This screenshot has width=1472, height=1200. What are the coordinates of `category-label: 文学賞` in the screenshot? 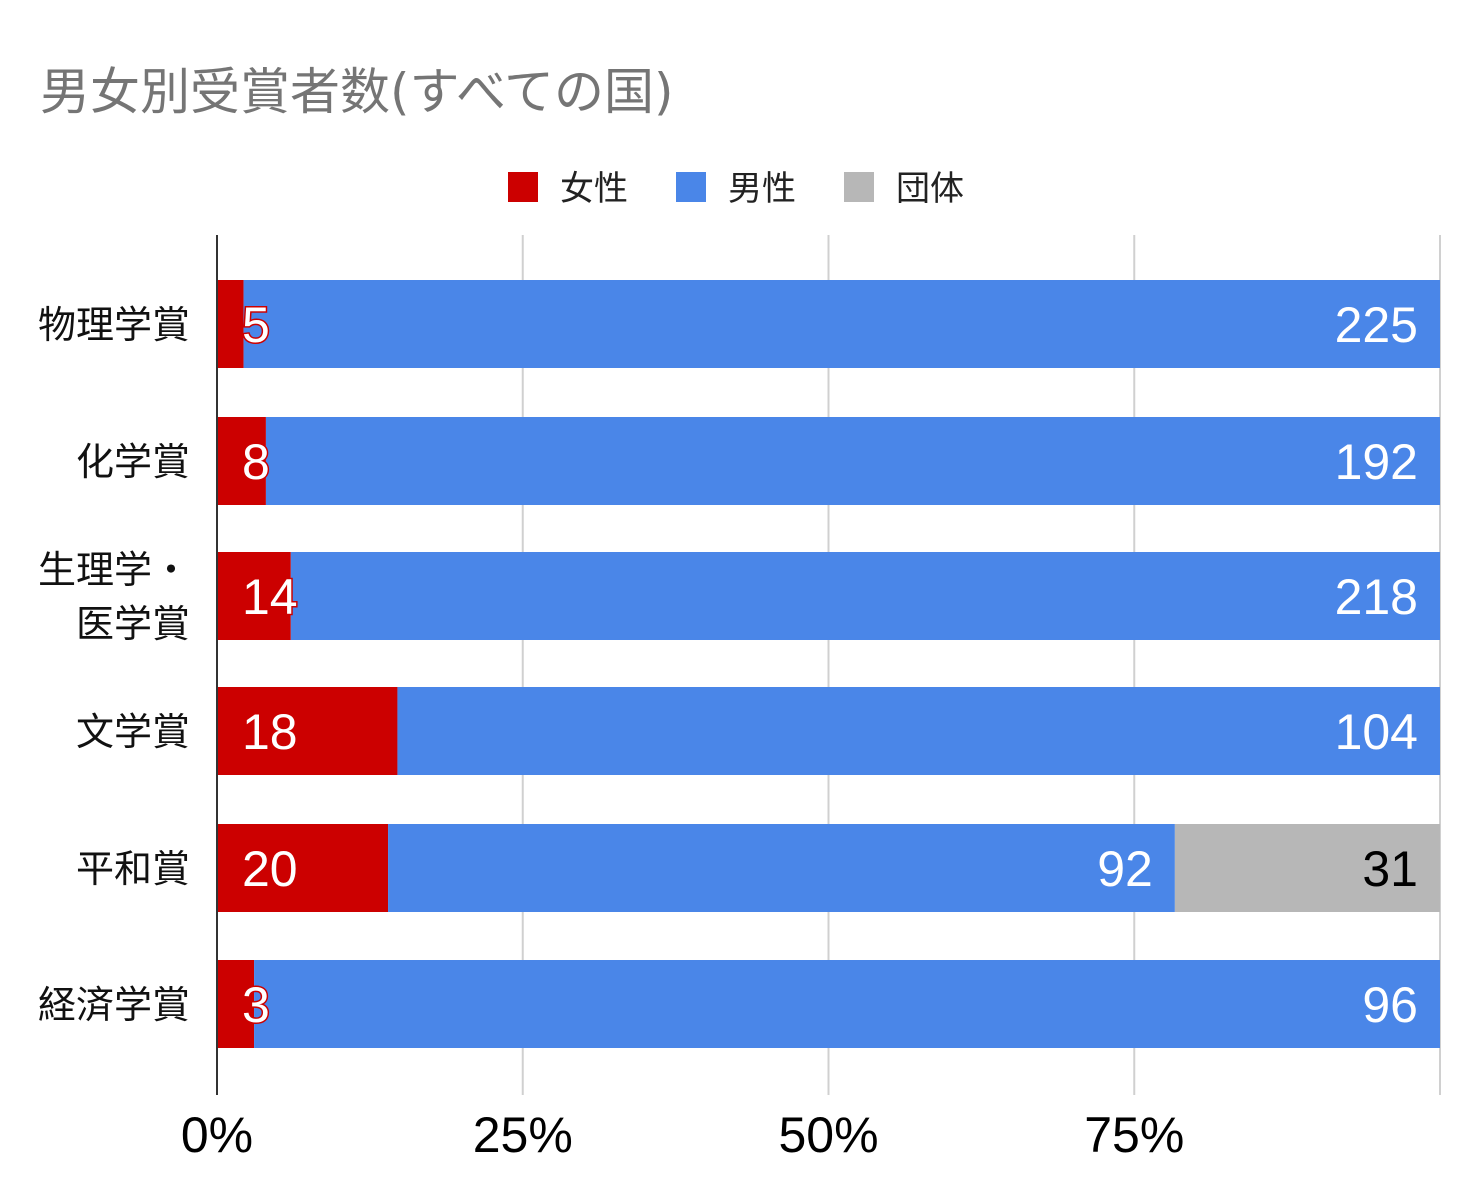 It's located at (133, 732).